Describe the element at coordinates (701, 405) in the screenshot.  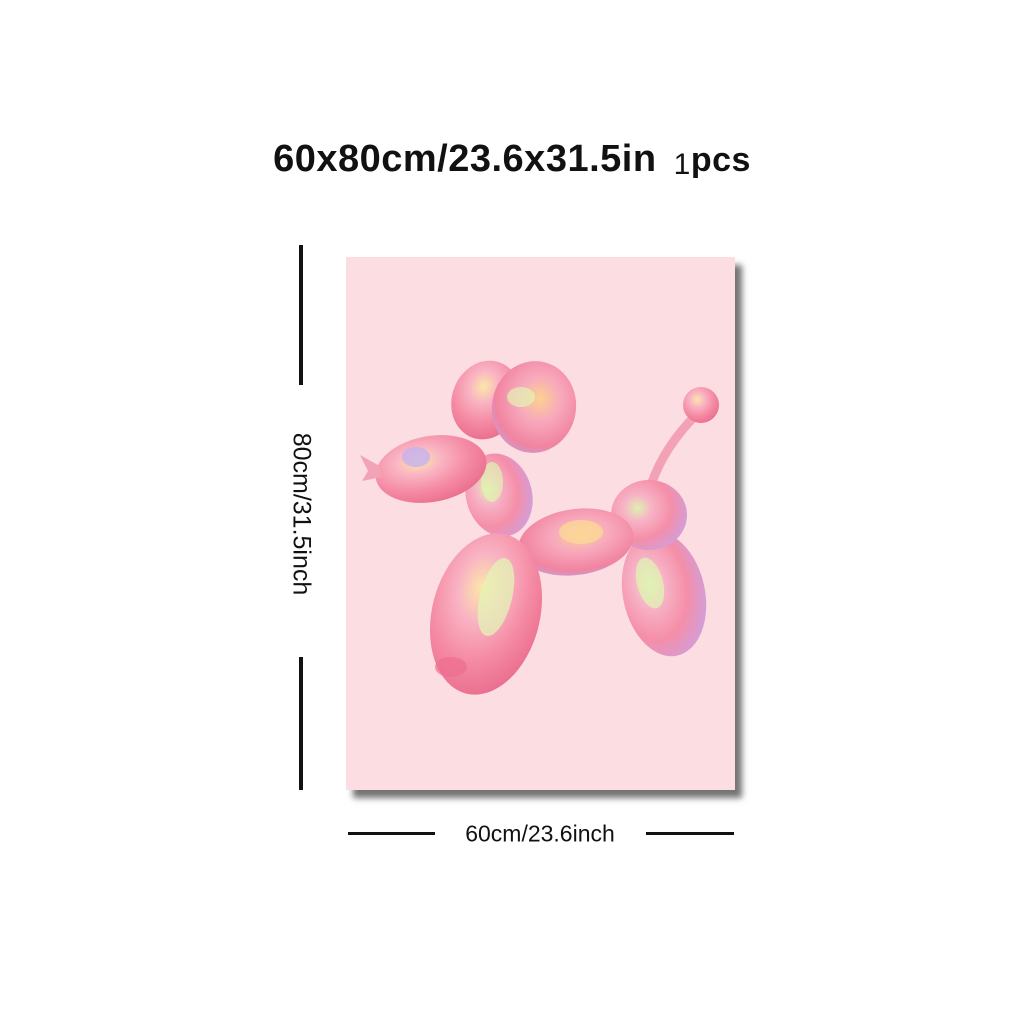
I see `tail-tip` at that location.